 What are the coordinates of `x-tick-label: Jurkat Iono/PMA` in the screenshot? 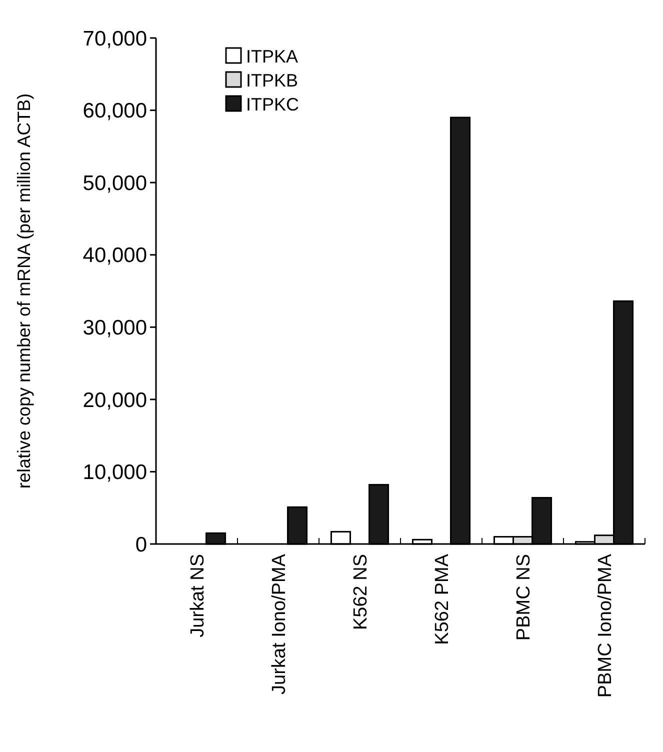 It's located at (279, 624).